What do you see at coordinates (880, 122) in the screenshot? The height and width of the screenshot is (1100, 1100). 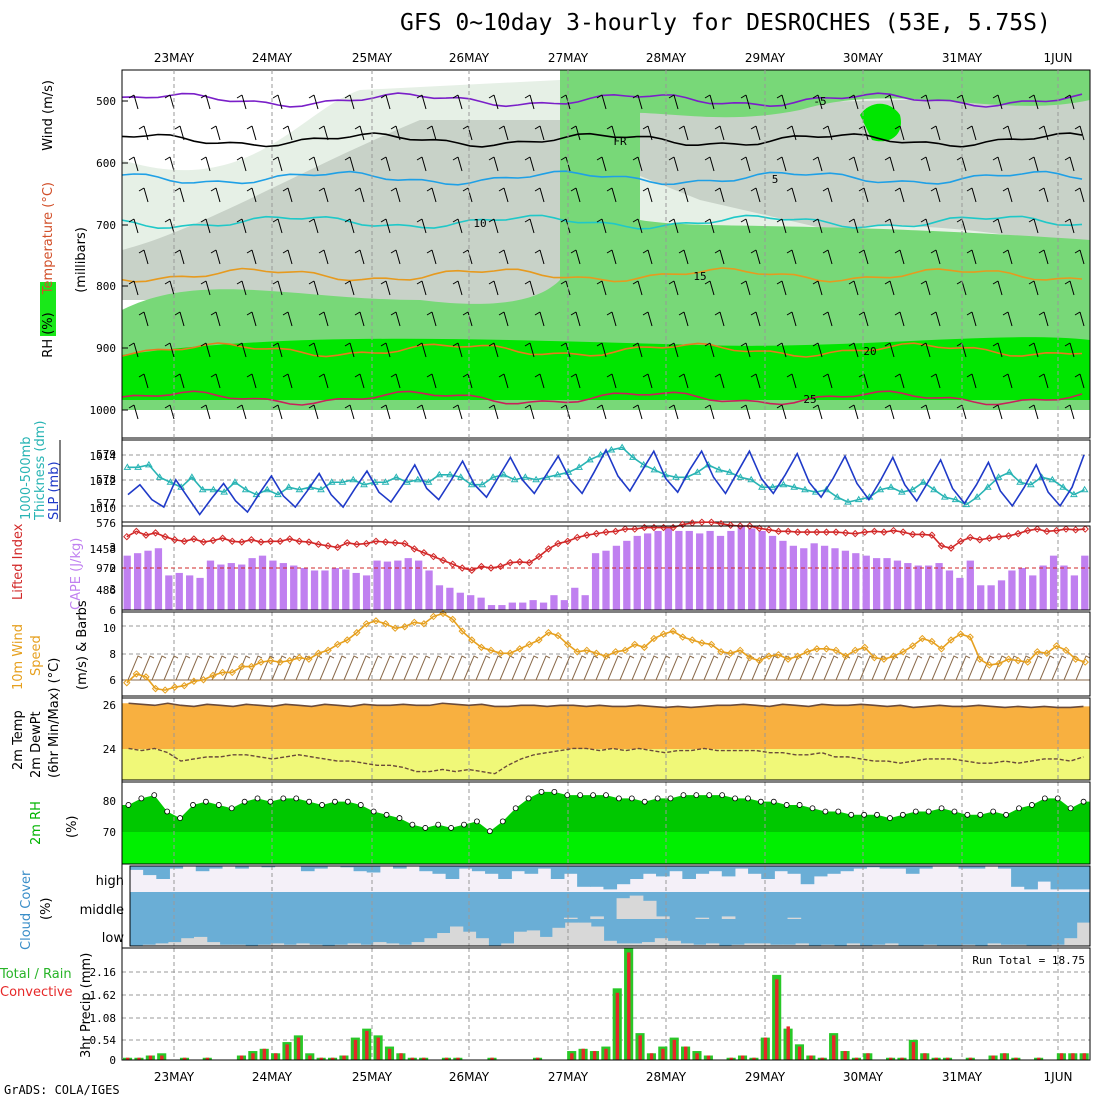 I see `rh-shade` at bounding box center [880, 122].